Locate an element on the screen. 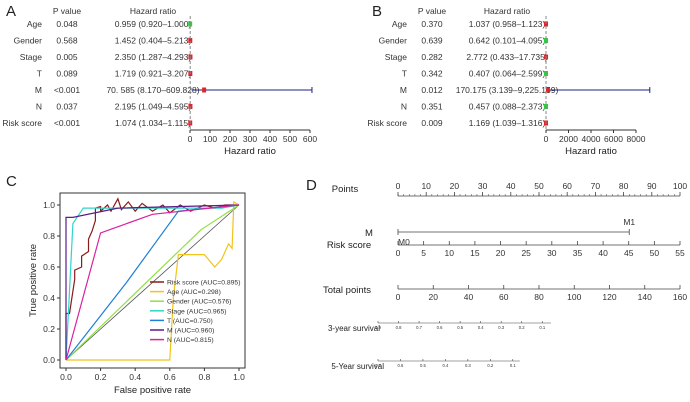 Image resolution: width=690 pixels, height=402 pixels. axis-tick-label: 140 is located at coordinates (645, 297).